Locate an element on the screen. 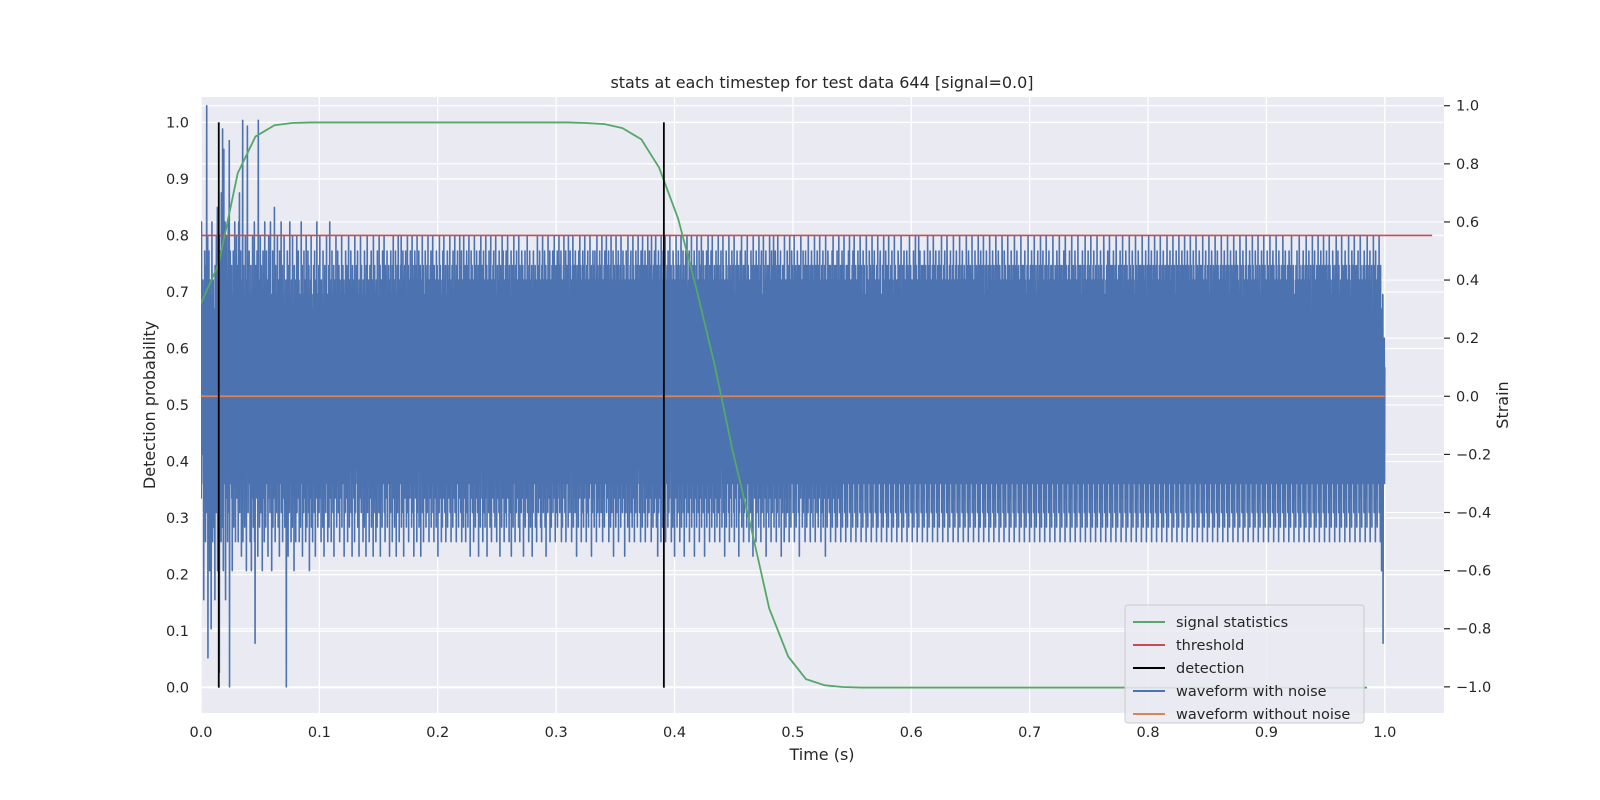  x-tick-label: 0.1 is located at coordinates (319, 733).